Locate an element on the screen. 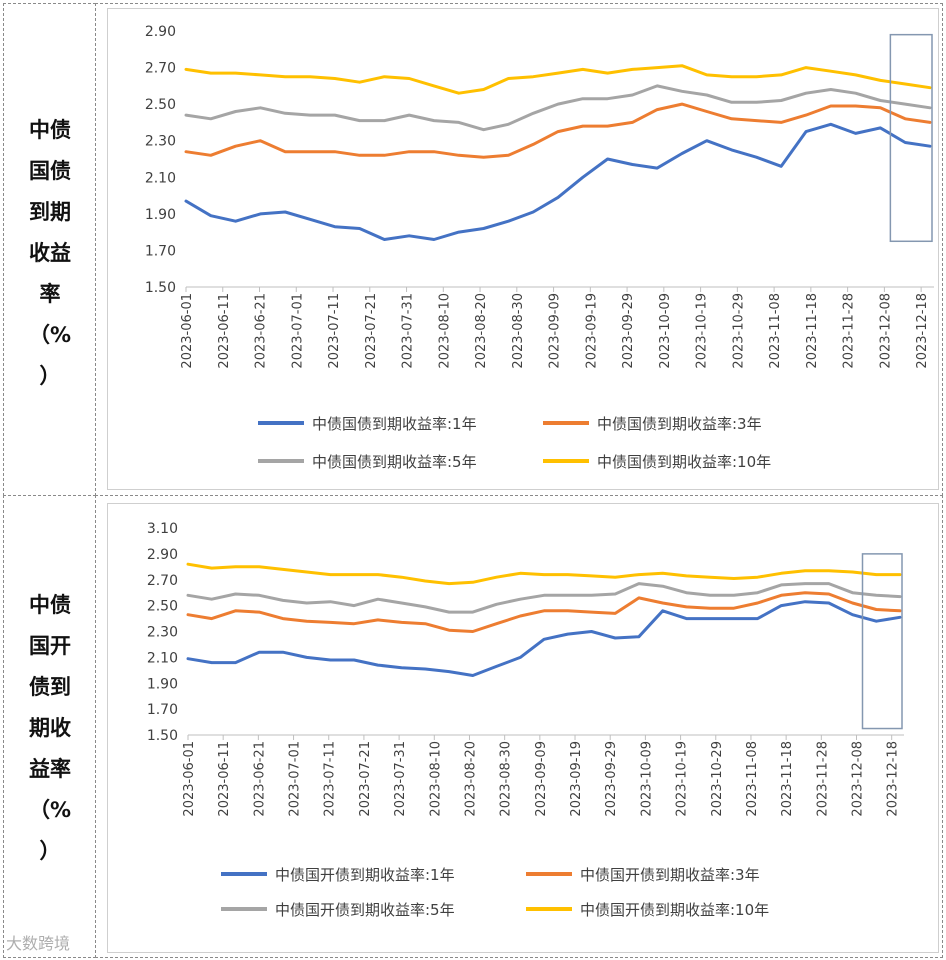  side-label-line: 到期 is located at coordinates (50, 212).